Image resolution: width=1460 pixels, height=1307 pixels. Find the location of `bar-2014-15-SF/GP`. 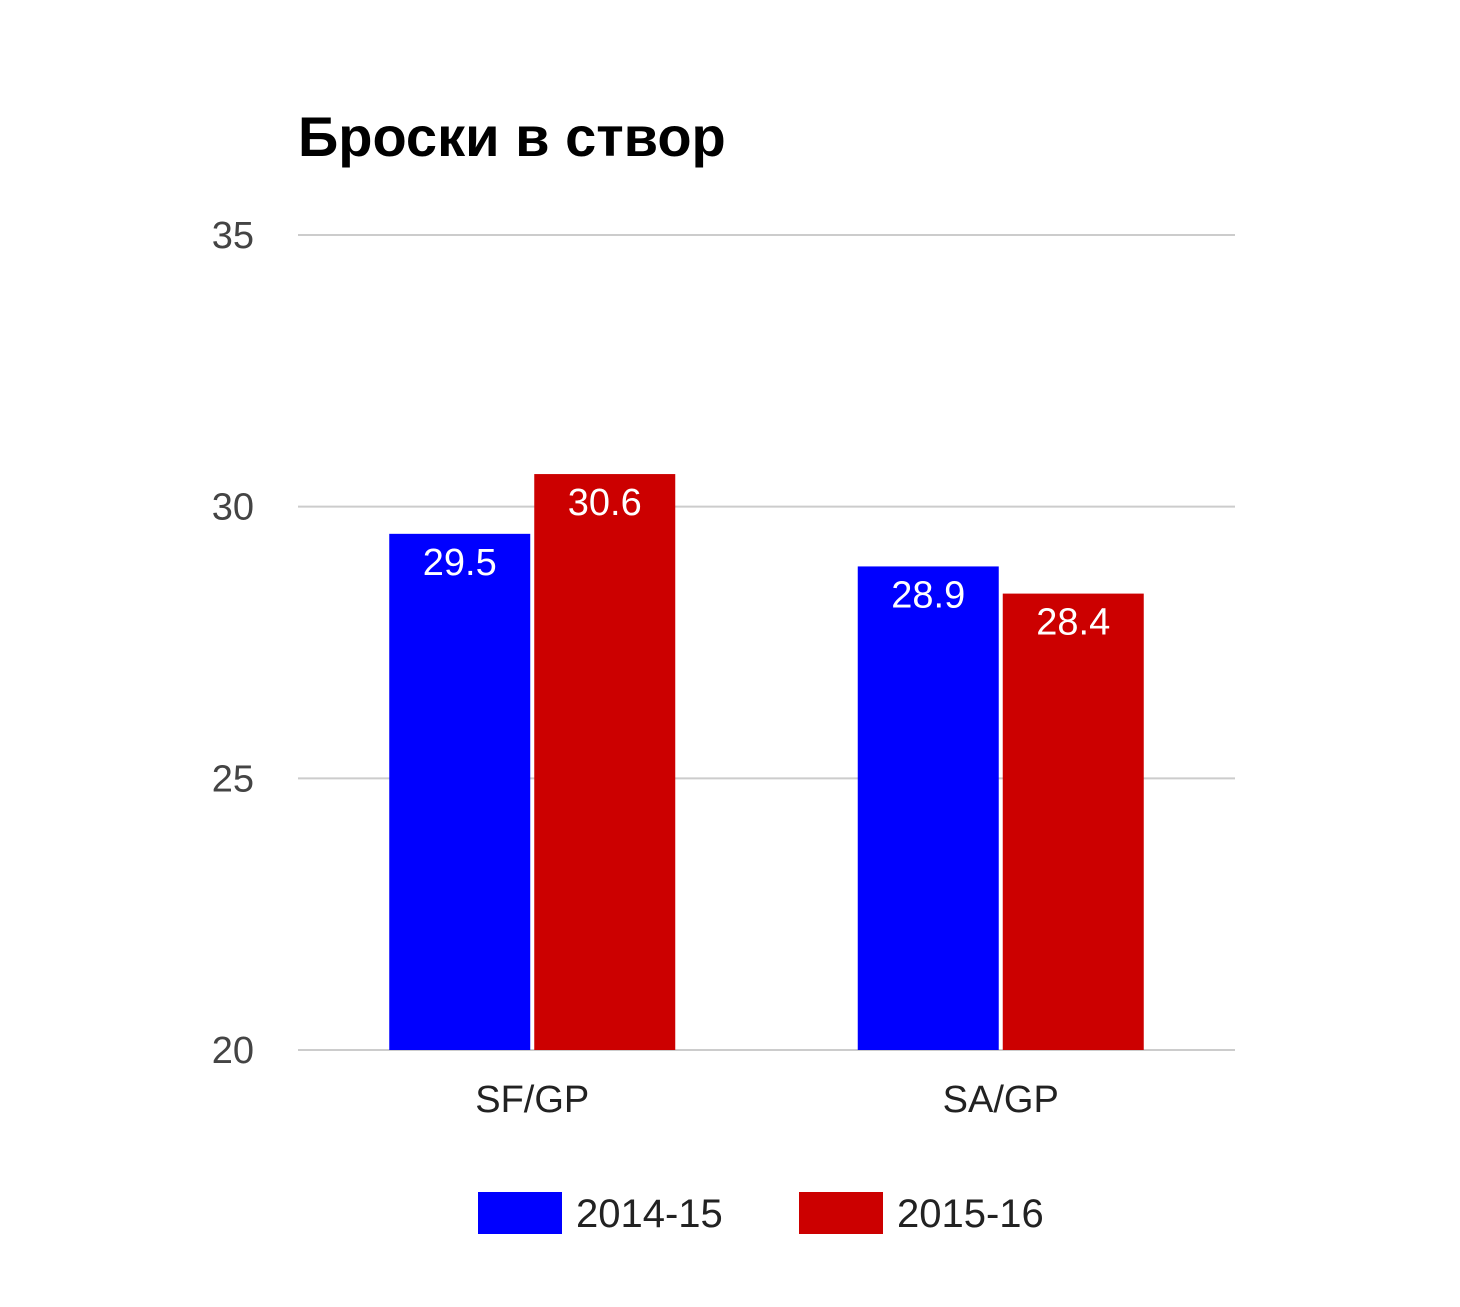

bar-2014-15-SF/GP is located at coordinates (460, 791).